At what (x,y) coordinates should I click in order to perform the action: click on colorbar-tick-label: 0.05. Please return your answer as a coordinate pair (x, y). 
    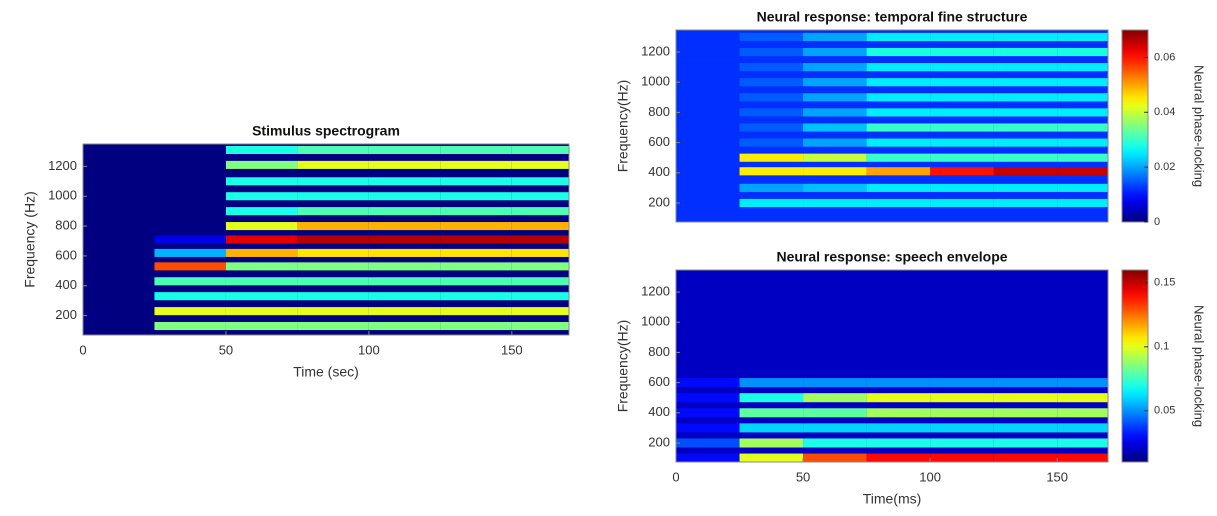
    Looking at the image, I should click on (1164, 411).